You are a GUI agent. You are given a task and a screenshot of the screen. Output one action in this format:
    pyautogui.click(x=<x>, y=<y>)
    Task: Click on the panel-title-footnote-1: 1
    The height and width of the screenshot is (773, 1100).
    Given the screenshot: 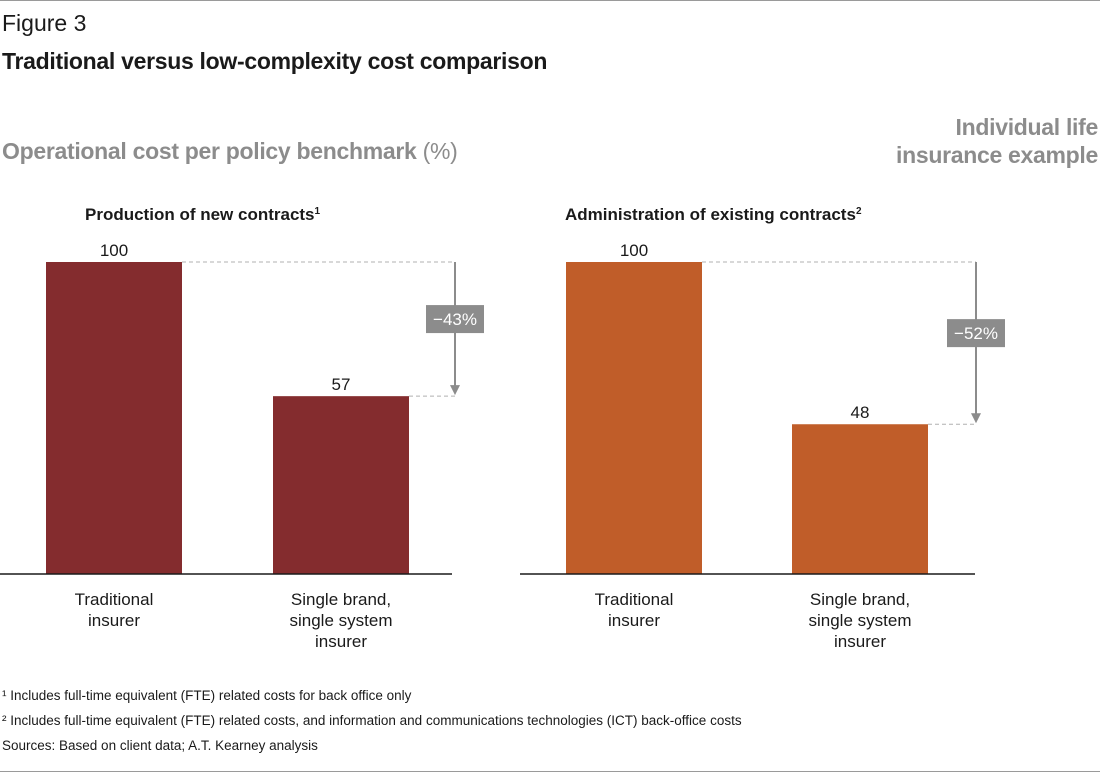 What is the action you would take?
    pyautogui.click(x=318, y=211)
    